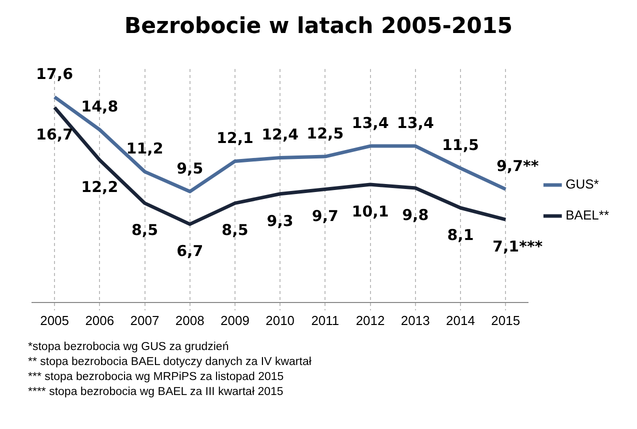 This screenshot has width=637, height=429. I want to click on x-tick-label: 2013, so click(415, 320).